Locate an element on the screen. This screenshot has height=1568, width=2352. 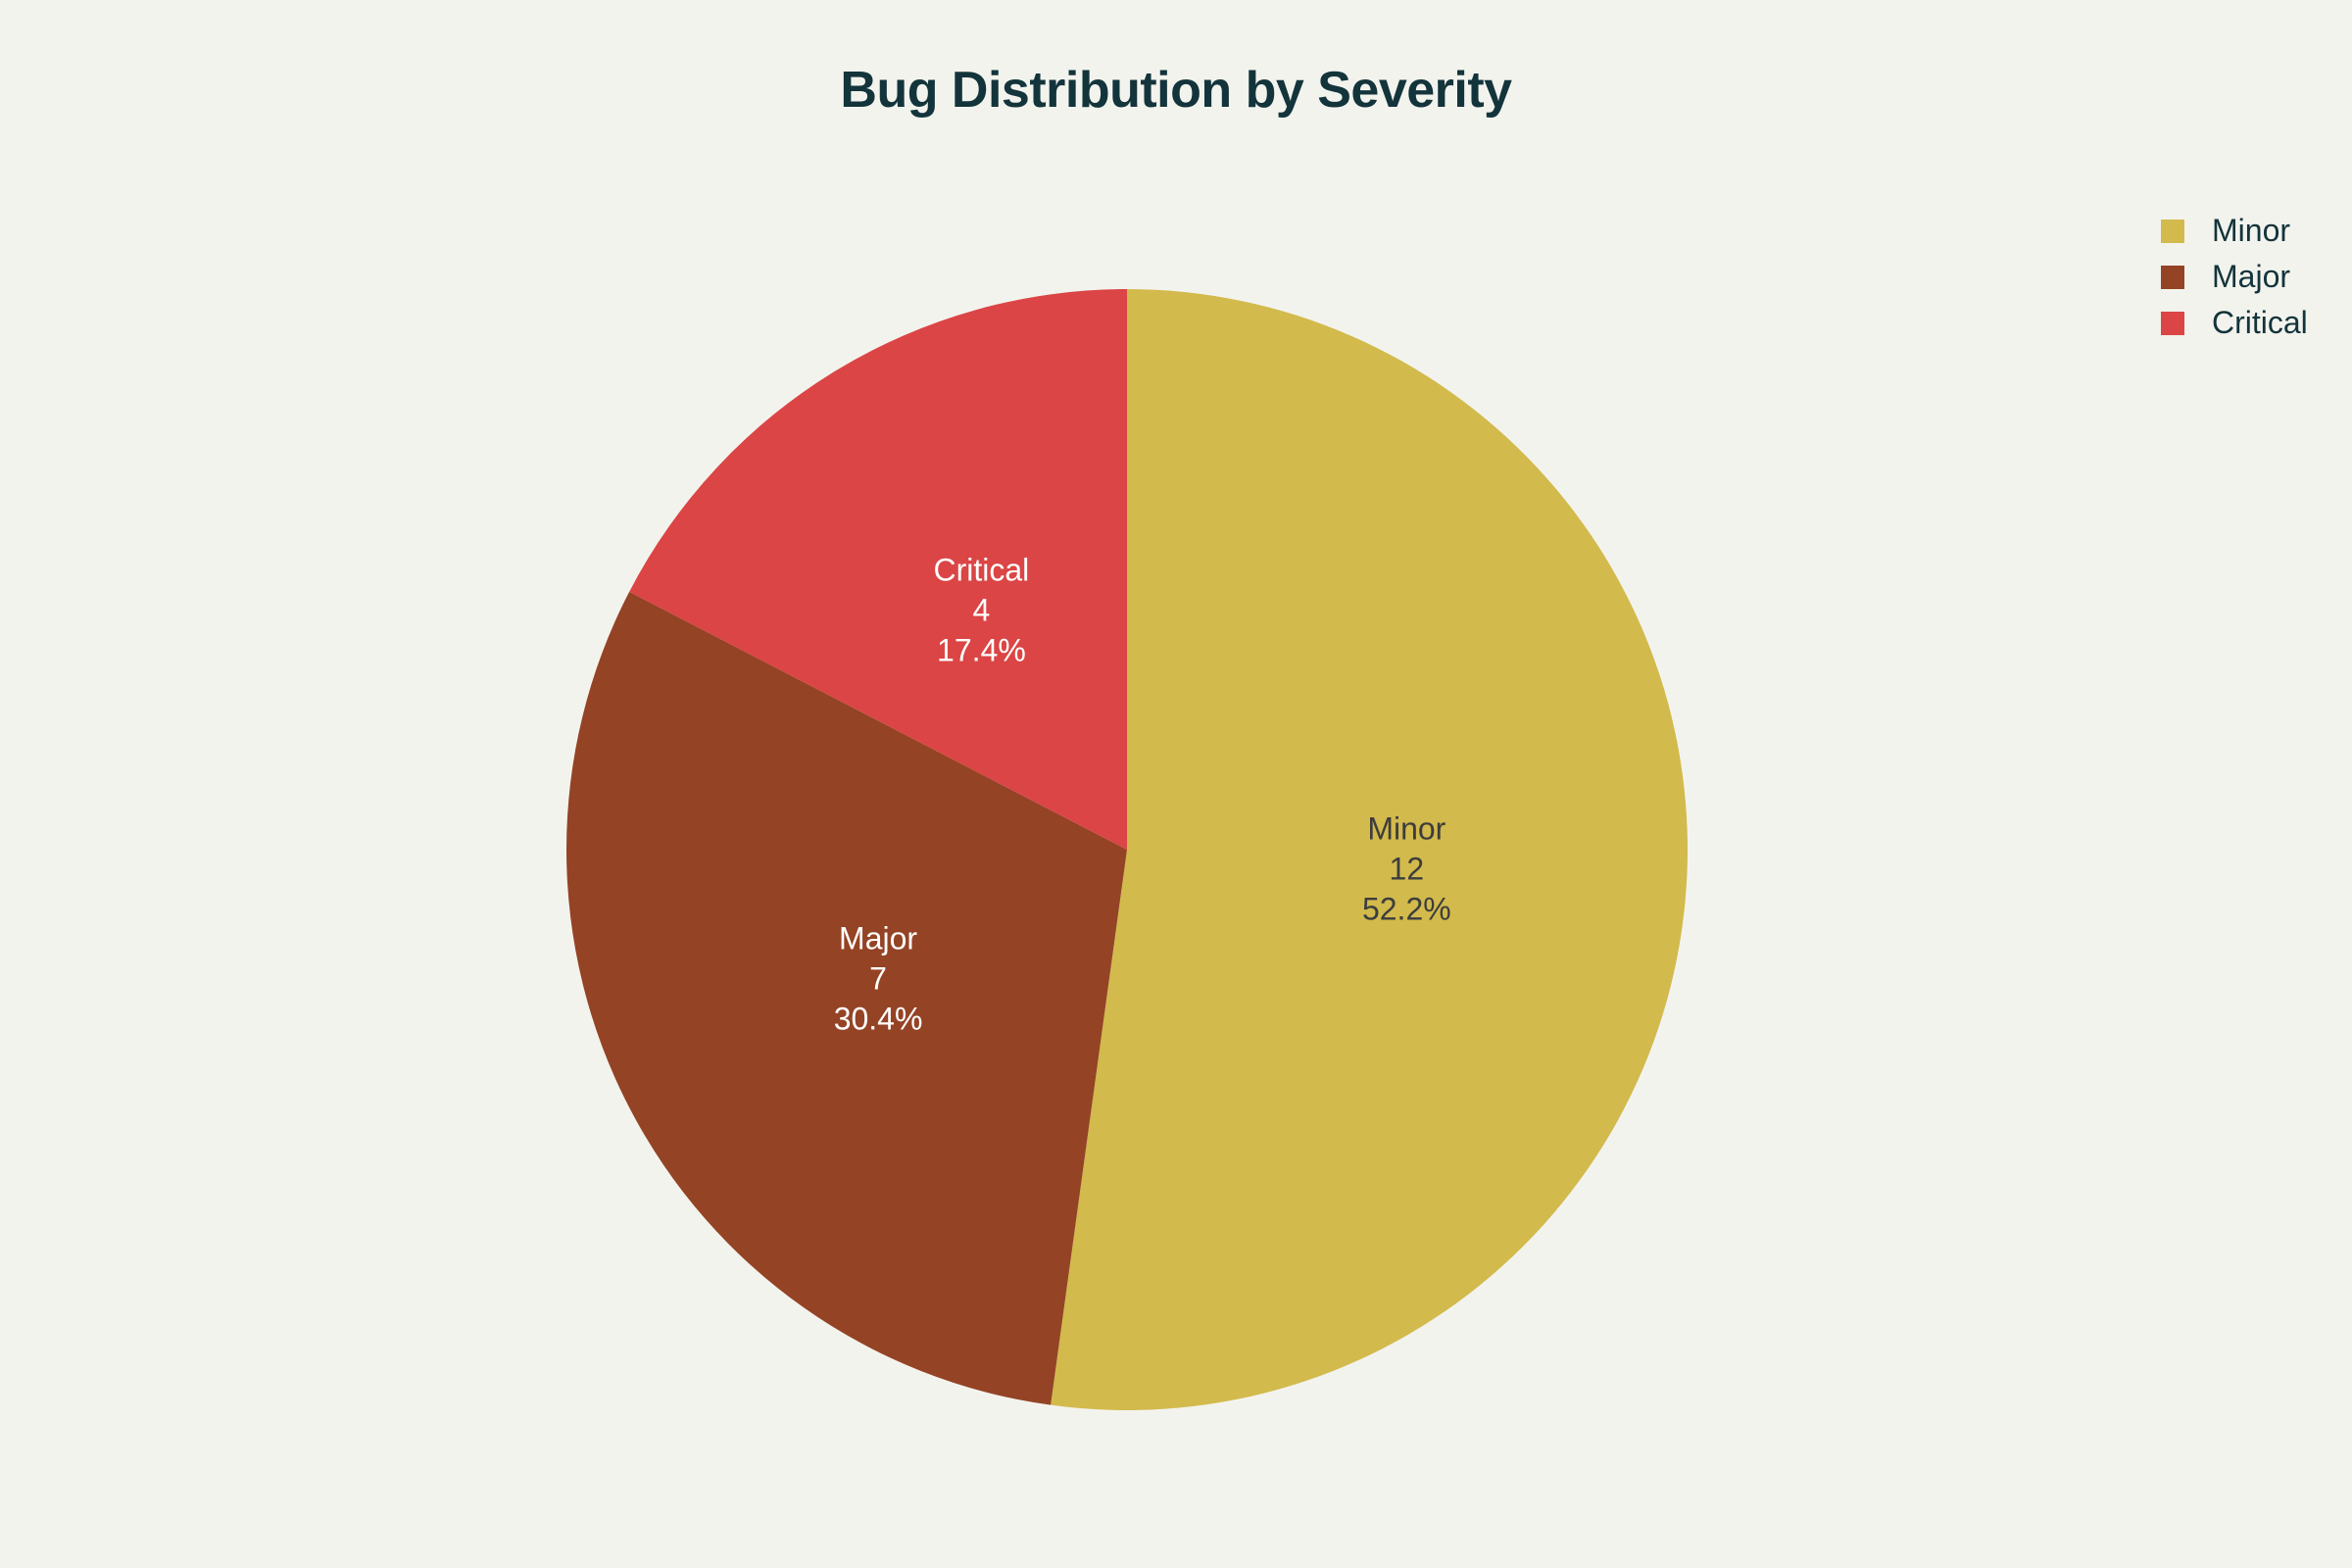
slice-label-value: 7 is located at coordinates (878, 979).